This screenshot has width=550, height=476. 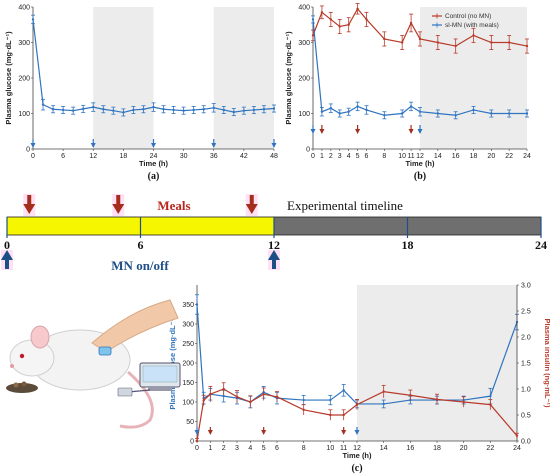 I want to click on shaded-region, so click(x=123, y=78).